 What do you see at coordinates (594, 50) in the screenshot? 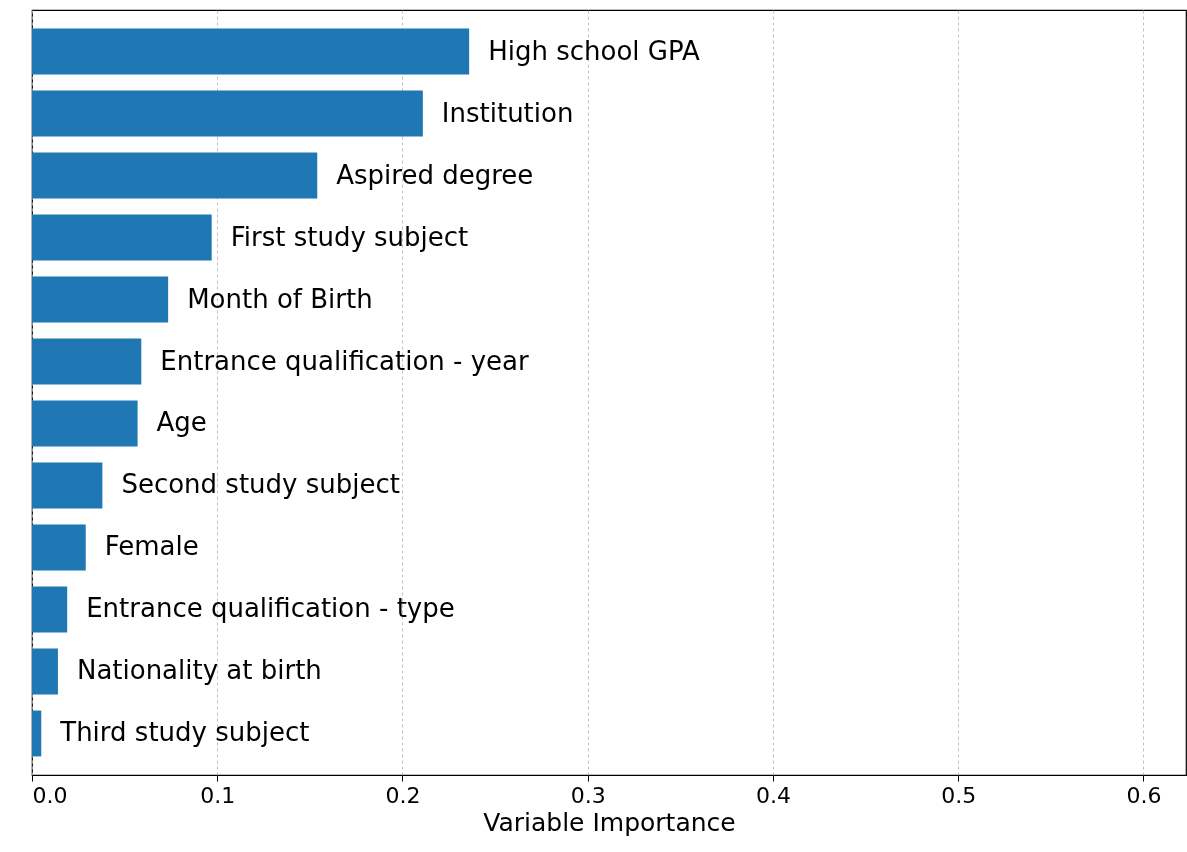
I see `y-tick-label: High school GPA` at bounding box center [594, 50].